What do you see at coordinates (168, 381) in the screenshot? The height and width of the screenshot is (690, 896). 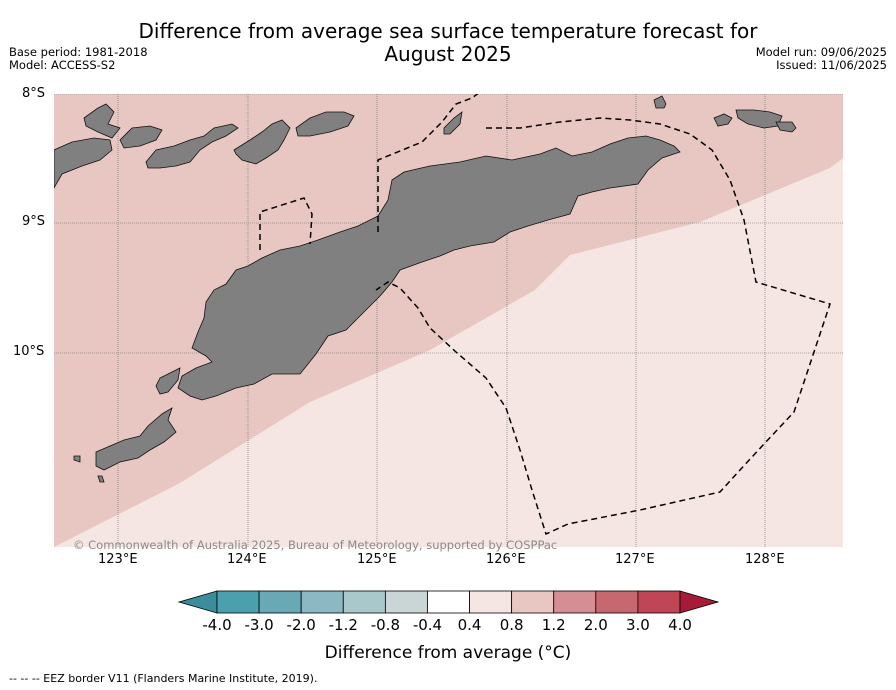 I see `semau-island` at bounding box center [168, 381].